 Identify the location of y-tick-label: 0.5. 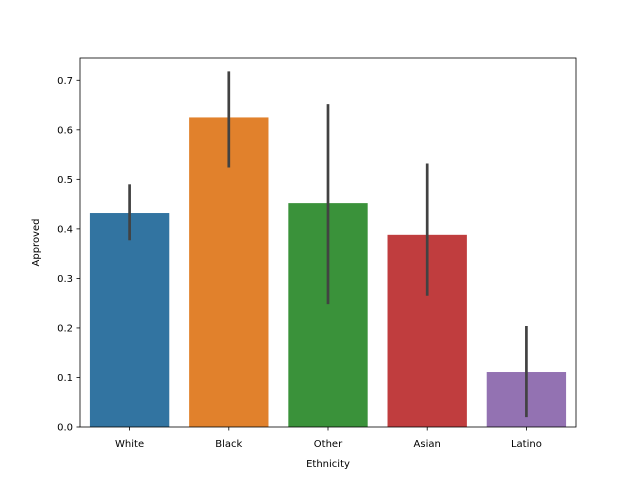
(65, 180).